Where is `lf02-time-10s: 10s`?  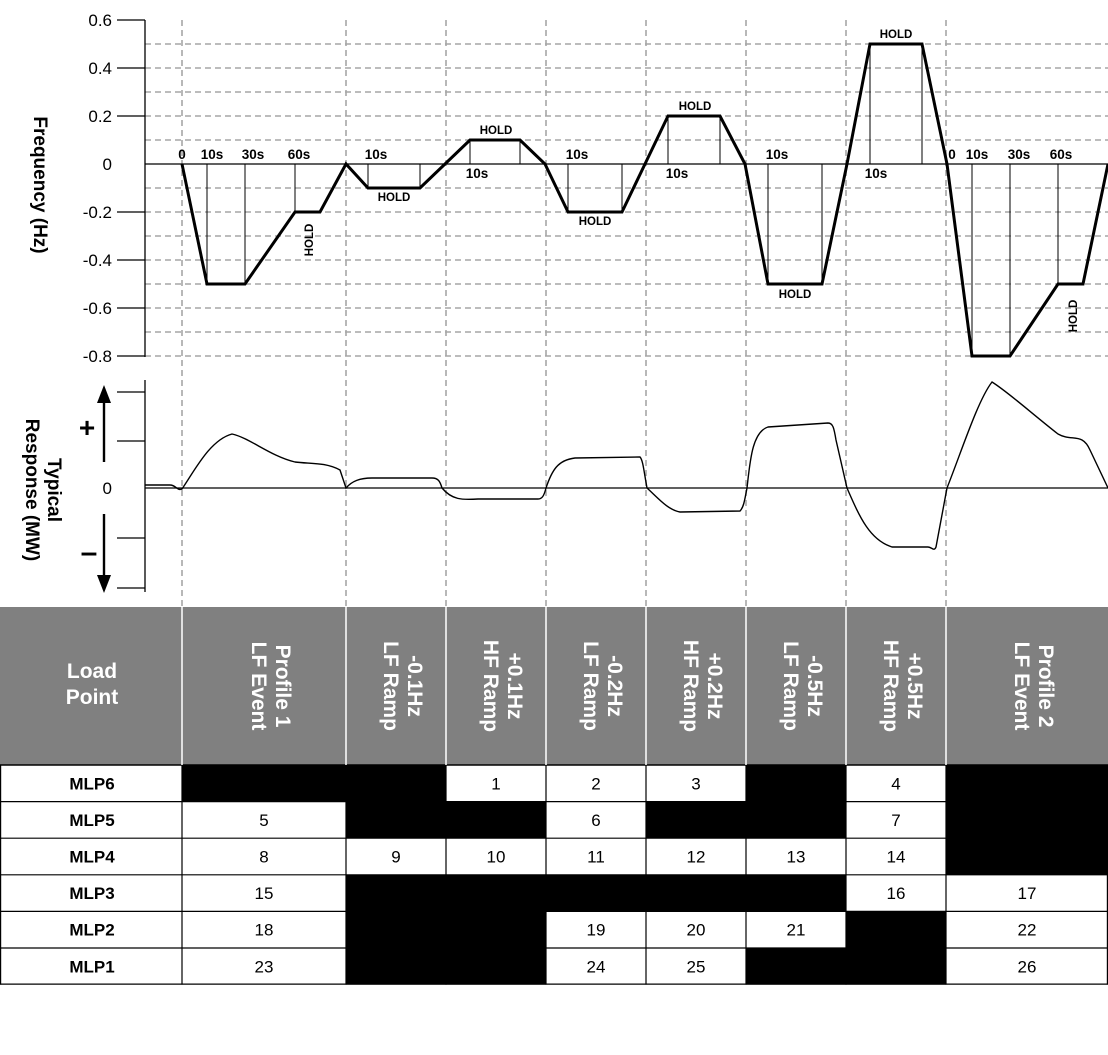
lf02-time-10s: 10s is located at coordinates (577, 154).